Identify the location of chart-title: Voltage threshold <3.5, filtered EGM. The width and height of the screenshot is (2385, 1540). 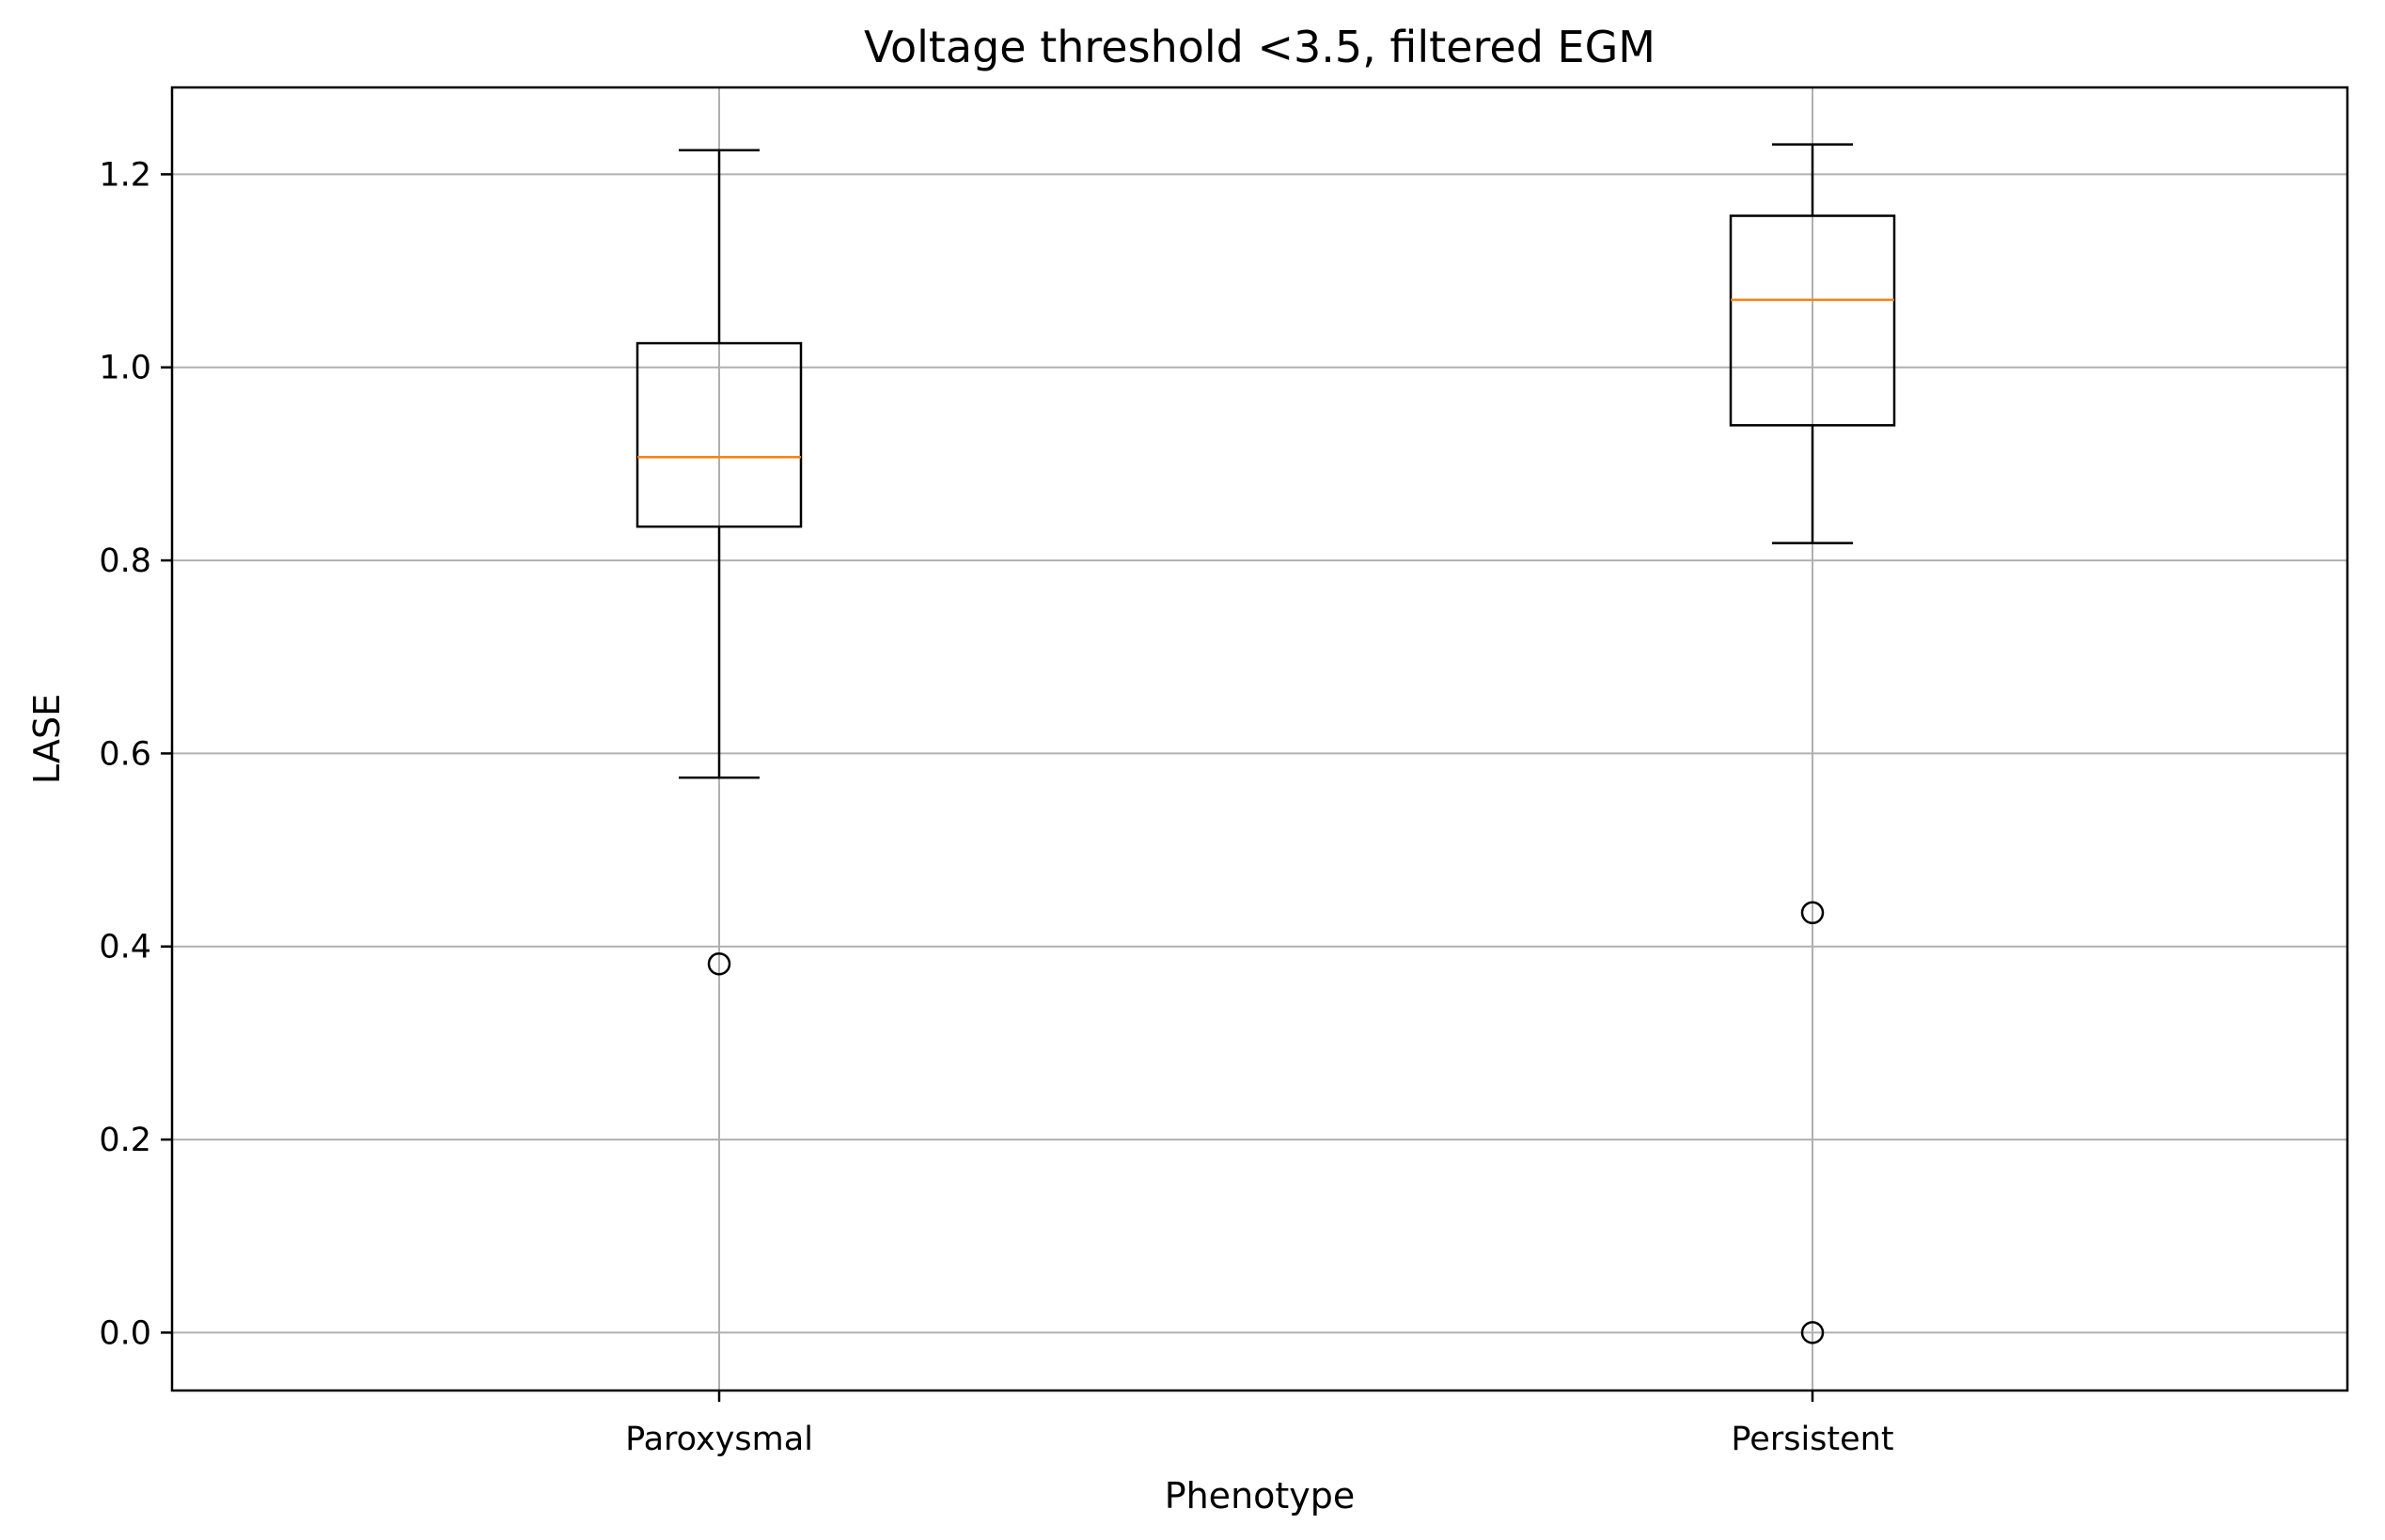
(1259, 47).